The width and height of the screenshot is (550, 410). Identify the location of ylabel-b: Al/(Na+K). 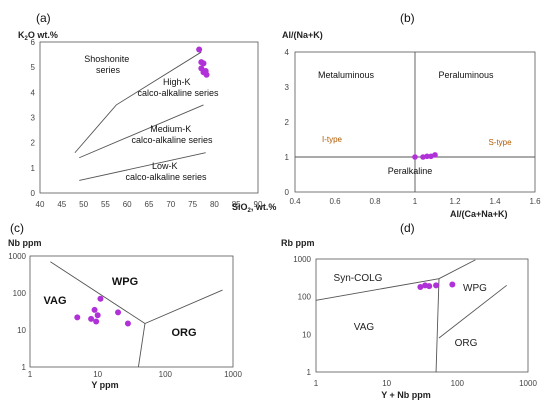
(302, 35).